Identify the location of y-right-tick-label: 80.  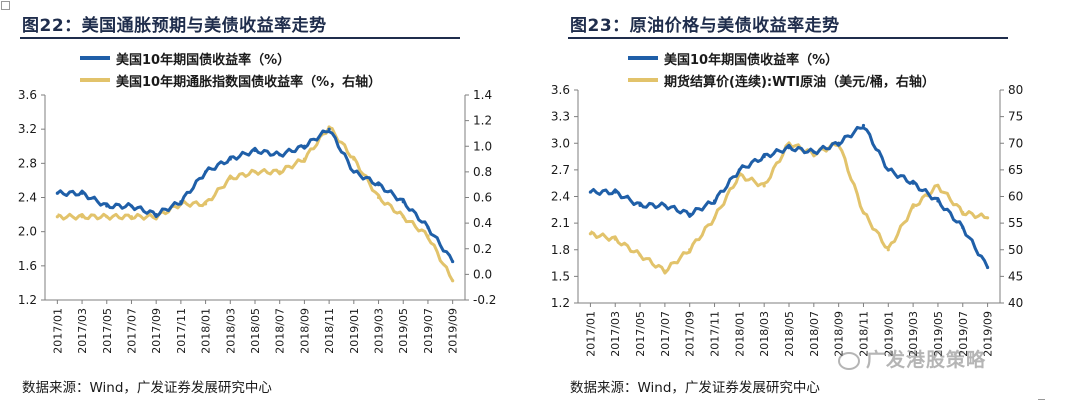
(1015, 90).